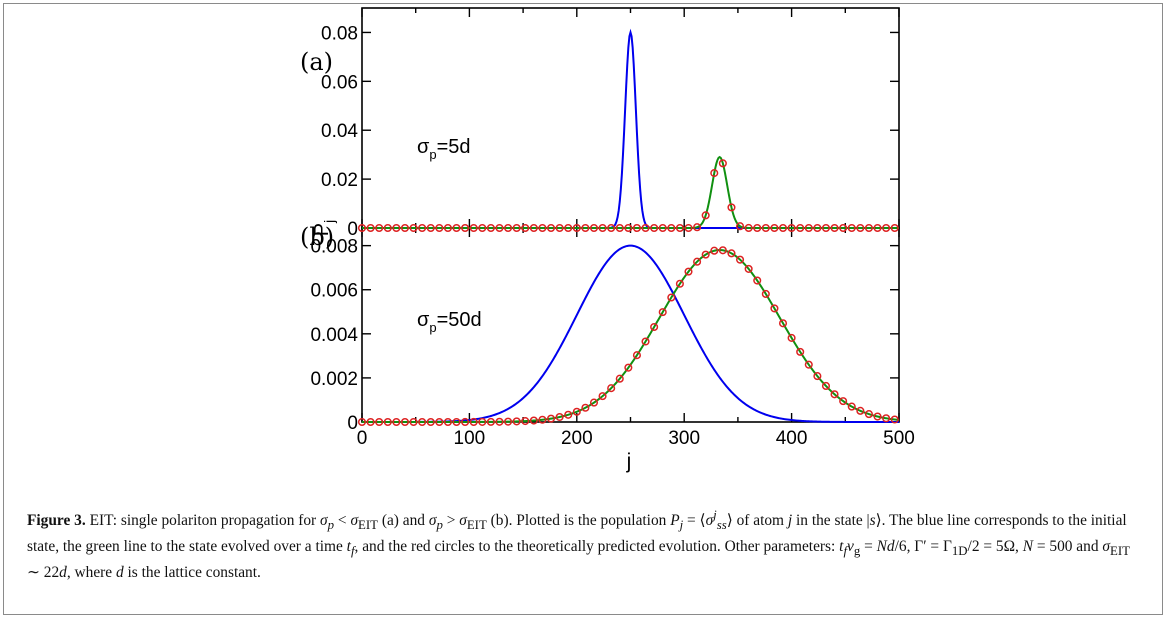 The image size is (1168, 621). I want to click on y-axis-label: Pj, so click(324, 228).